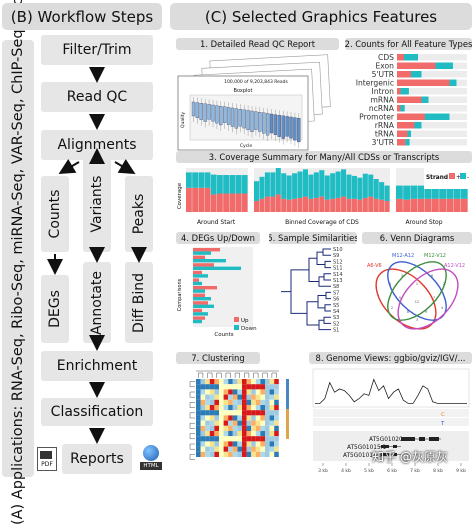 The width and height of the screenshot is (474, 525). Describe the element at coordinates (244, 202) in the screenshot. I see `start-red-bar` at that location.